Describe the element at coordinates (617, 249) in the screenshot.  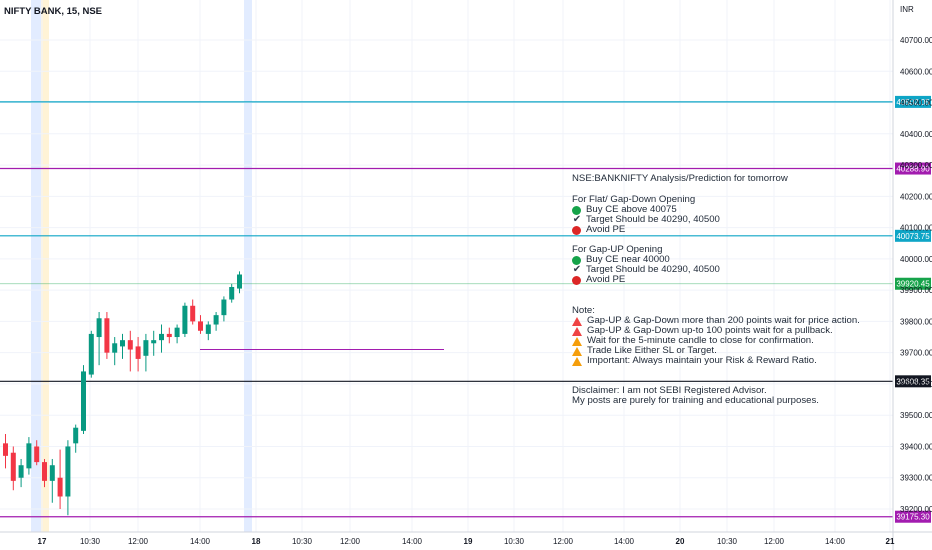
I see `gapup-heading: For Gap-UP Opening` at that location.